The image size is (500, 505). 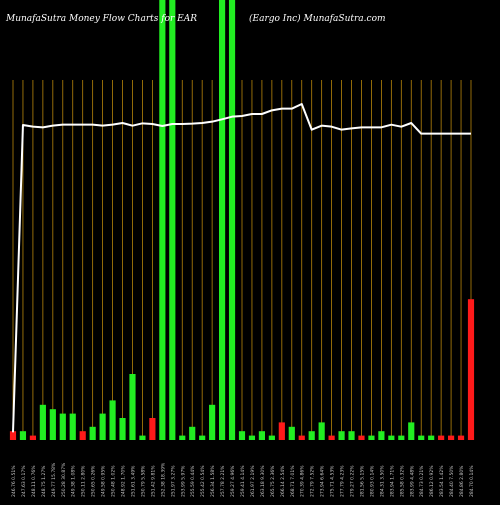 I want to click on x-tick-label: 250.65 0.26%, so click(x=94, y=481).